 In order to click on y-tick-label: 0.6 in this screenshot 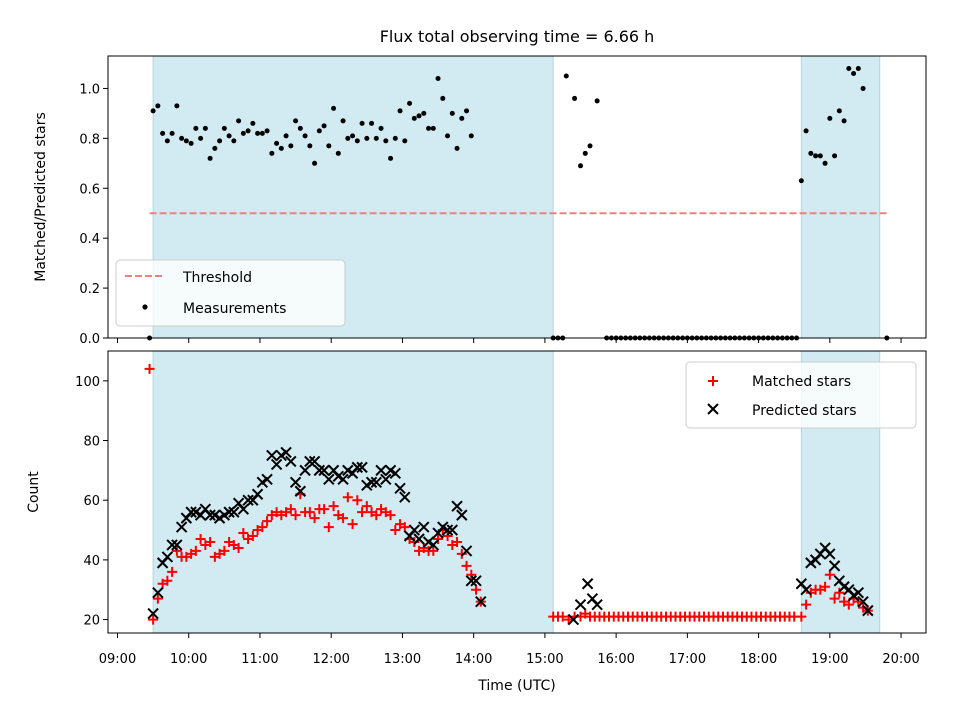, I will do `click(89, 189)`.